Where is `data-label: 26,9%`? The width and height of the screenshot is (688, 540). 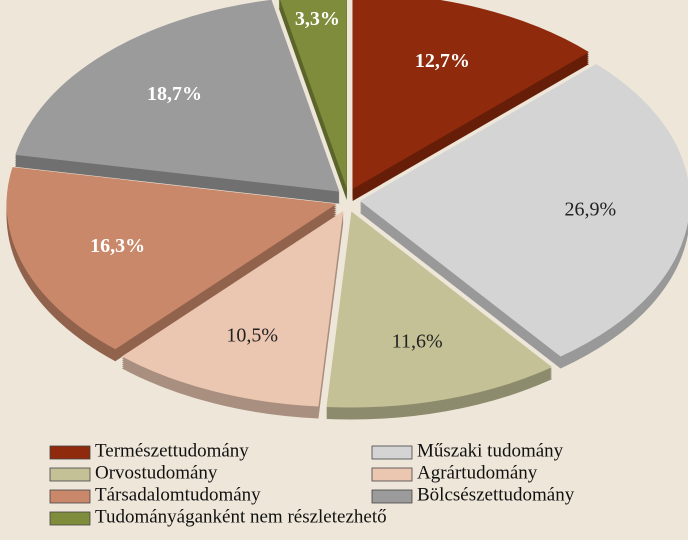 data-label: 26,9% is located at coordinates (591, 209).